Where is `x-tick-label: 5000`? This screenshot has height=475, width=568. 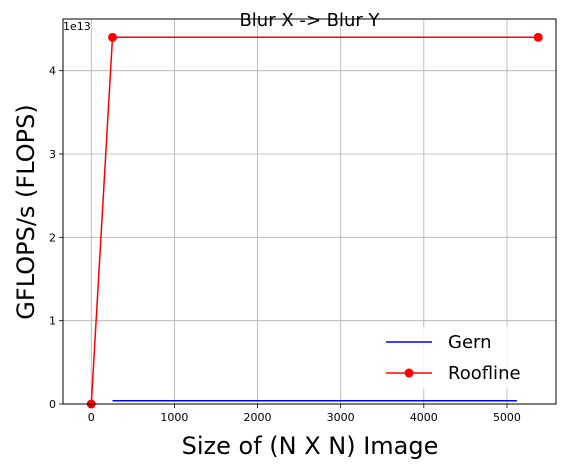
x-tick-label: 5000 is located at coordinates (507, 417).